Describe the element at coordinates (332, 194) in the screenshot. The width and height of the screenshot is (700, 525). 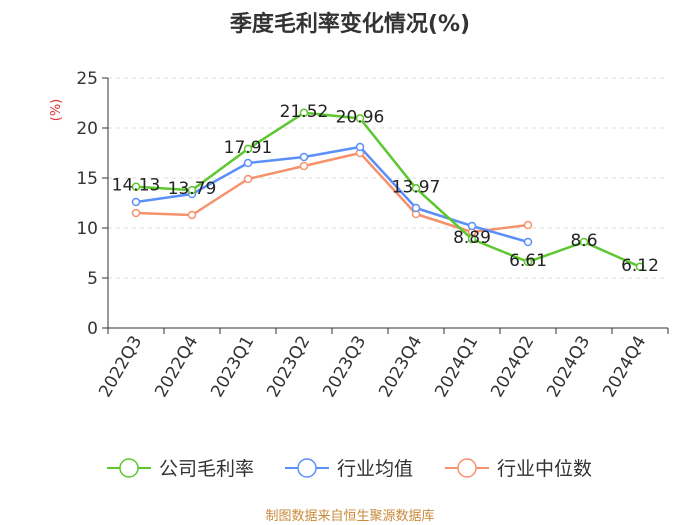
I see `series-line` at that location.